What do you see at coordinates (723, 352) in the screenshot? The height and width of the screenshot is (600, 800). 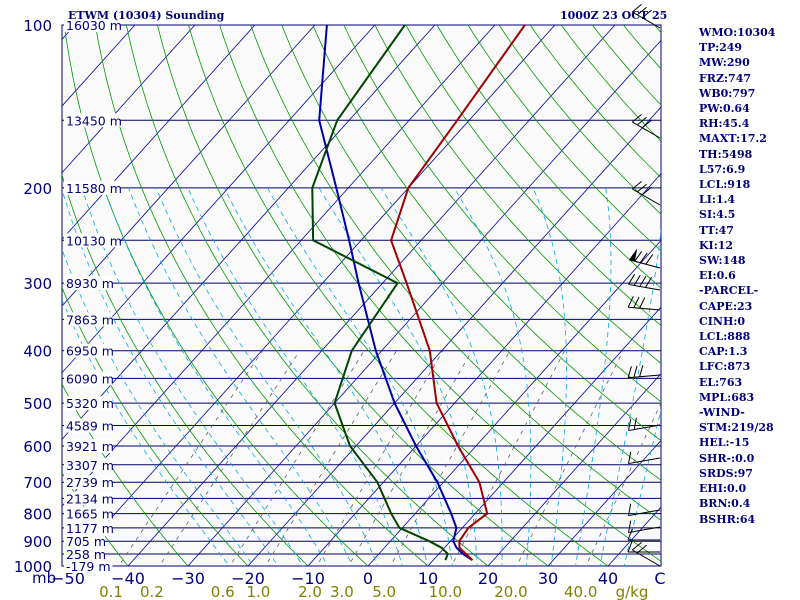 I see `sounding-index-item: CAP:1.3` at bounding box center [723, 352].